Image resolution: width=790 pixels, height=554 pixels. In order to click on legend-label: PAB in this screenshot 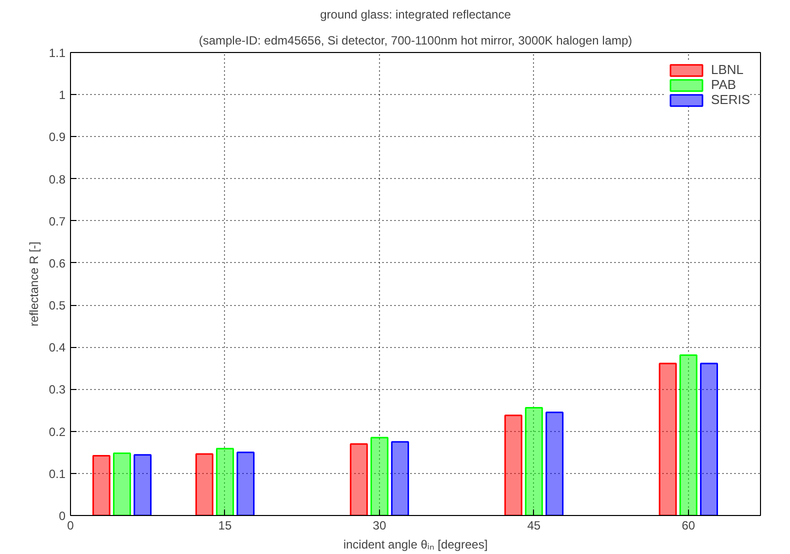, I will do `click(723, 84)`.